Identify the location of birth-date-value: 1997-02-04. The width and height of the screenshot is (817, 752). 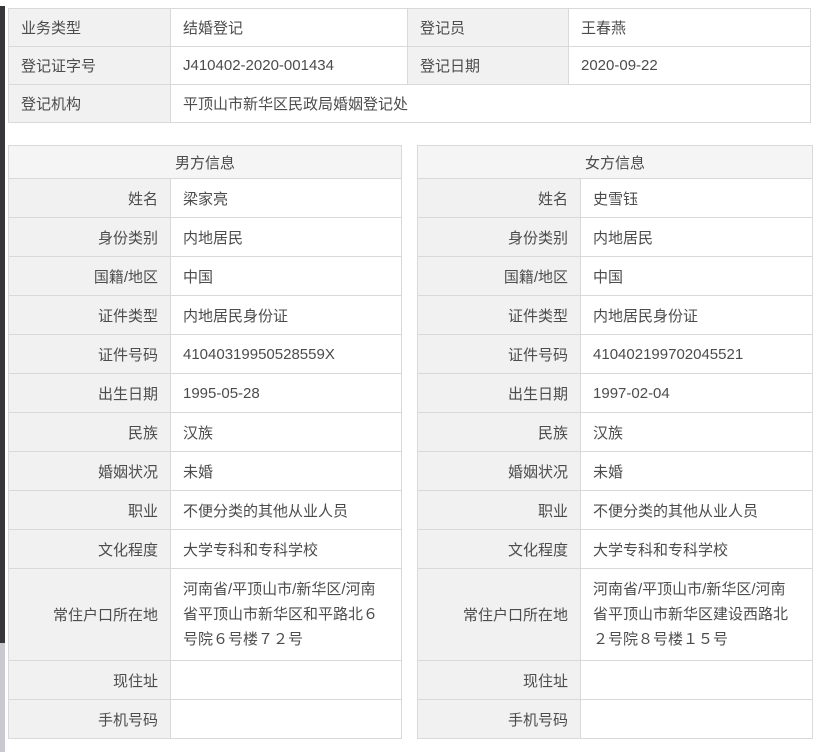
(697, 393).